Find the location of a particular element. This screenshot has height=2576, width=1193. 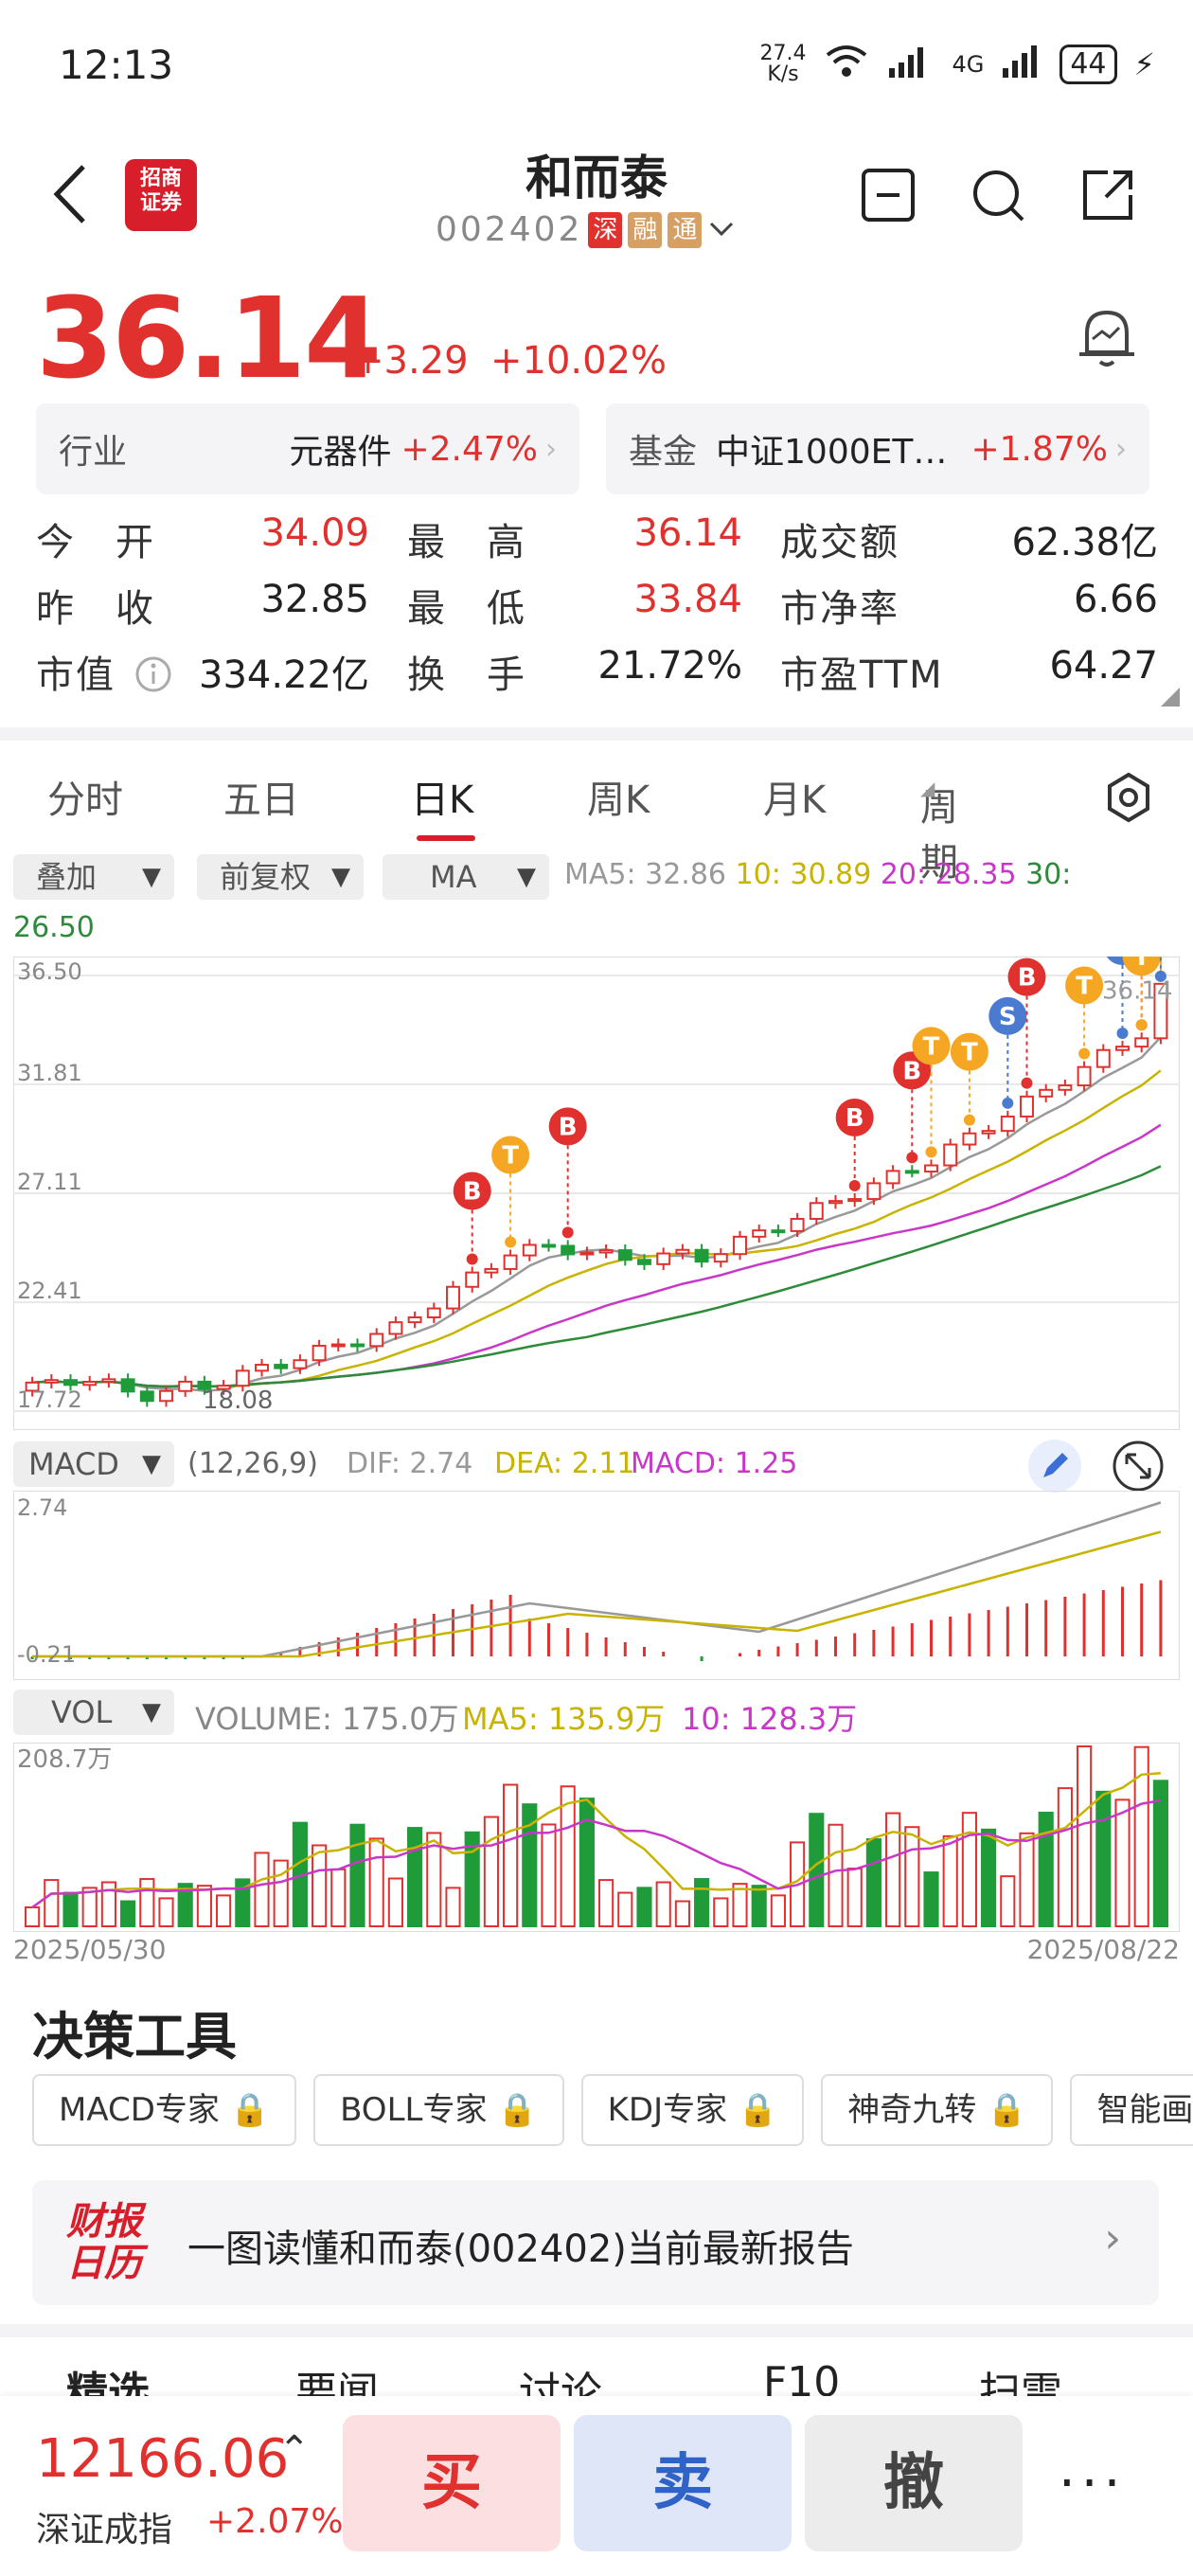

tool-magic-nine: 神奇九转 🔒 is located at coordinates (937, 2110).